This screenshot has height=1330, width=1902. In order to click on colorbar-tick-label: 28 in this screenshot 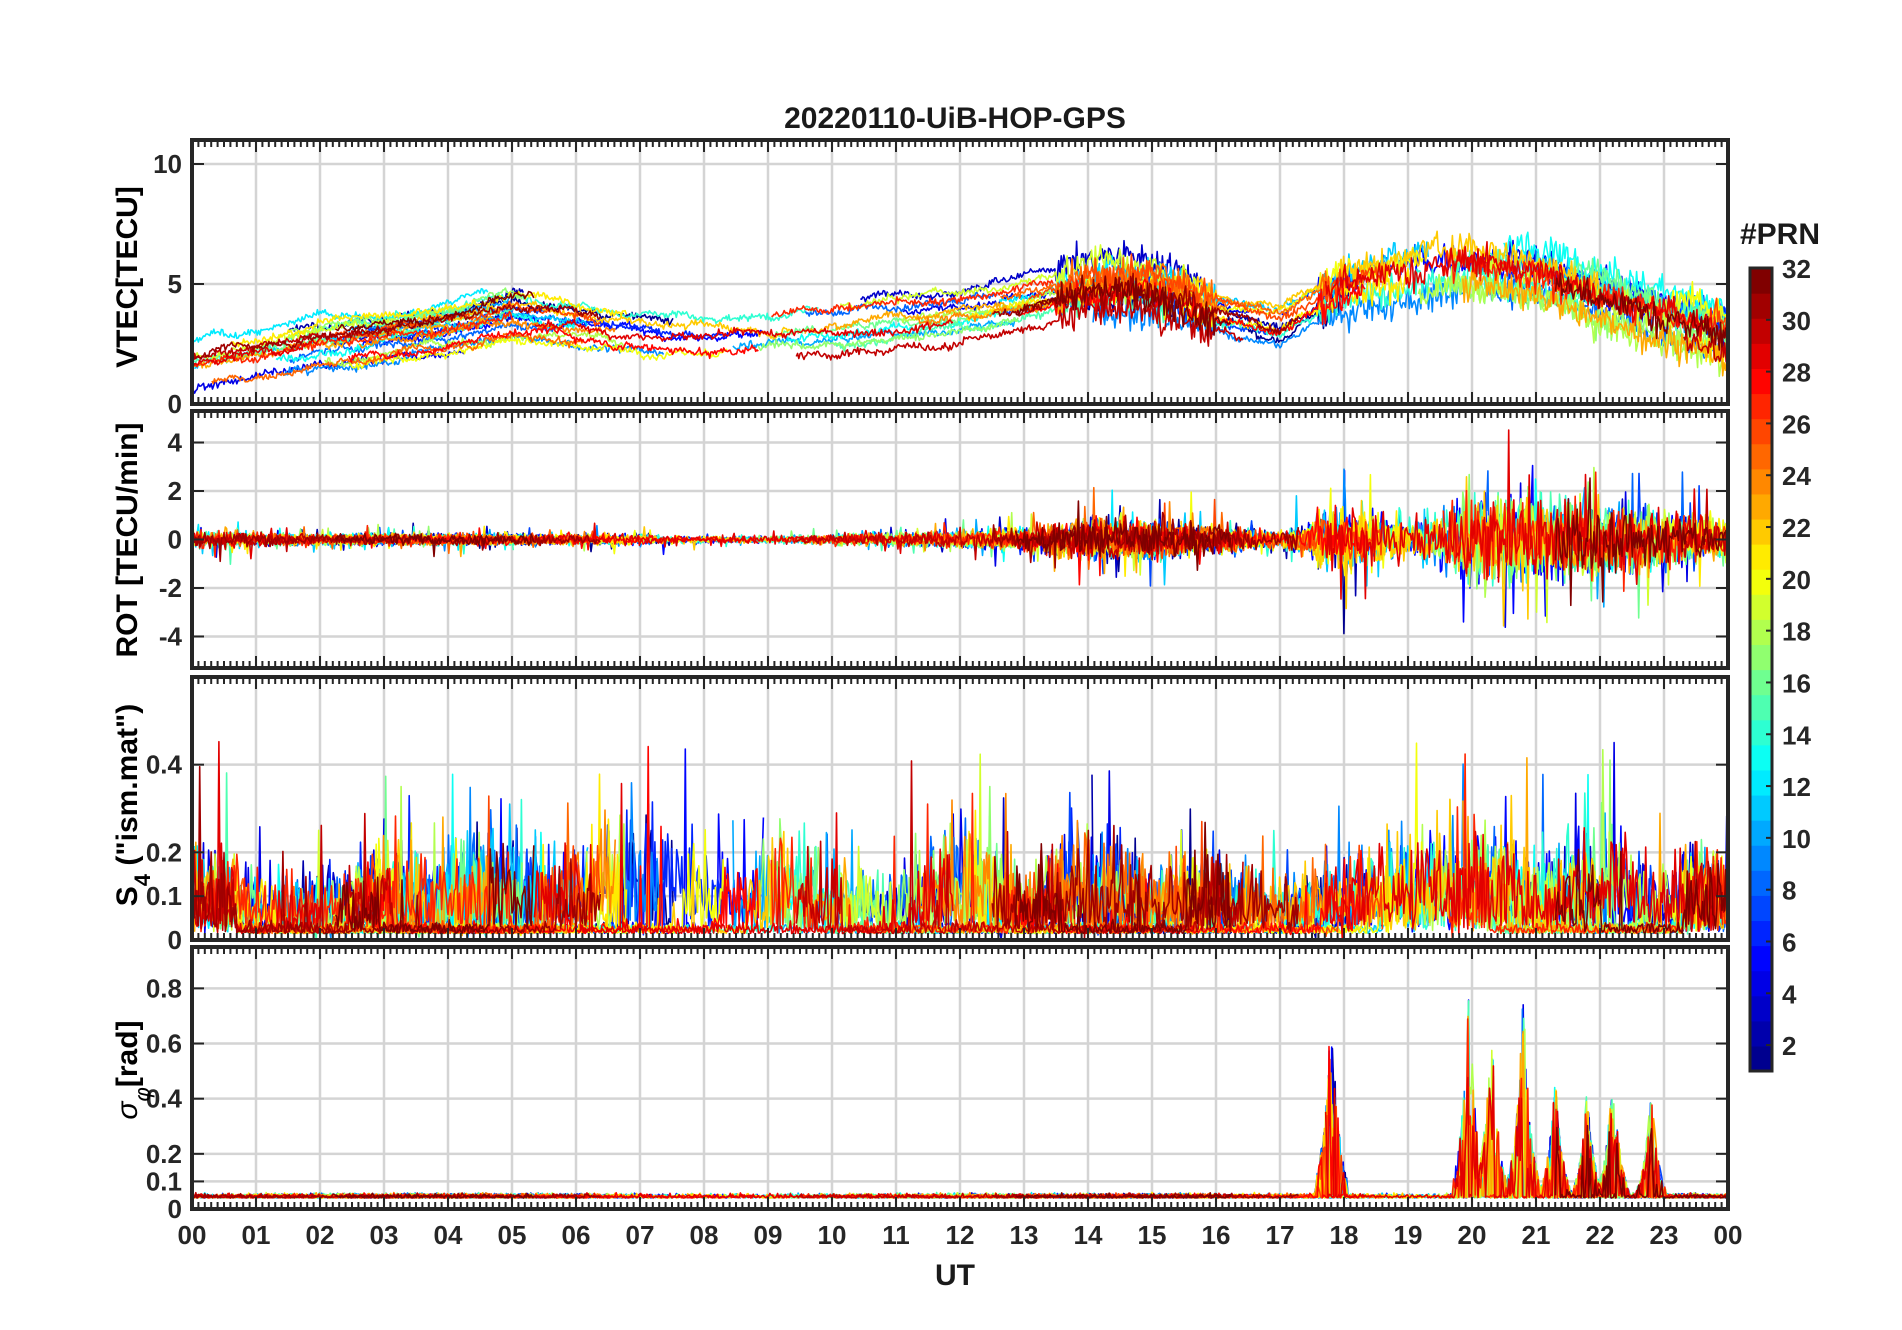, I will do `click(1796, 373)`.